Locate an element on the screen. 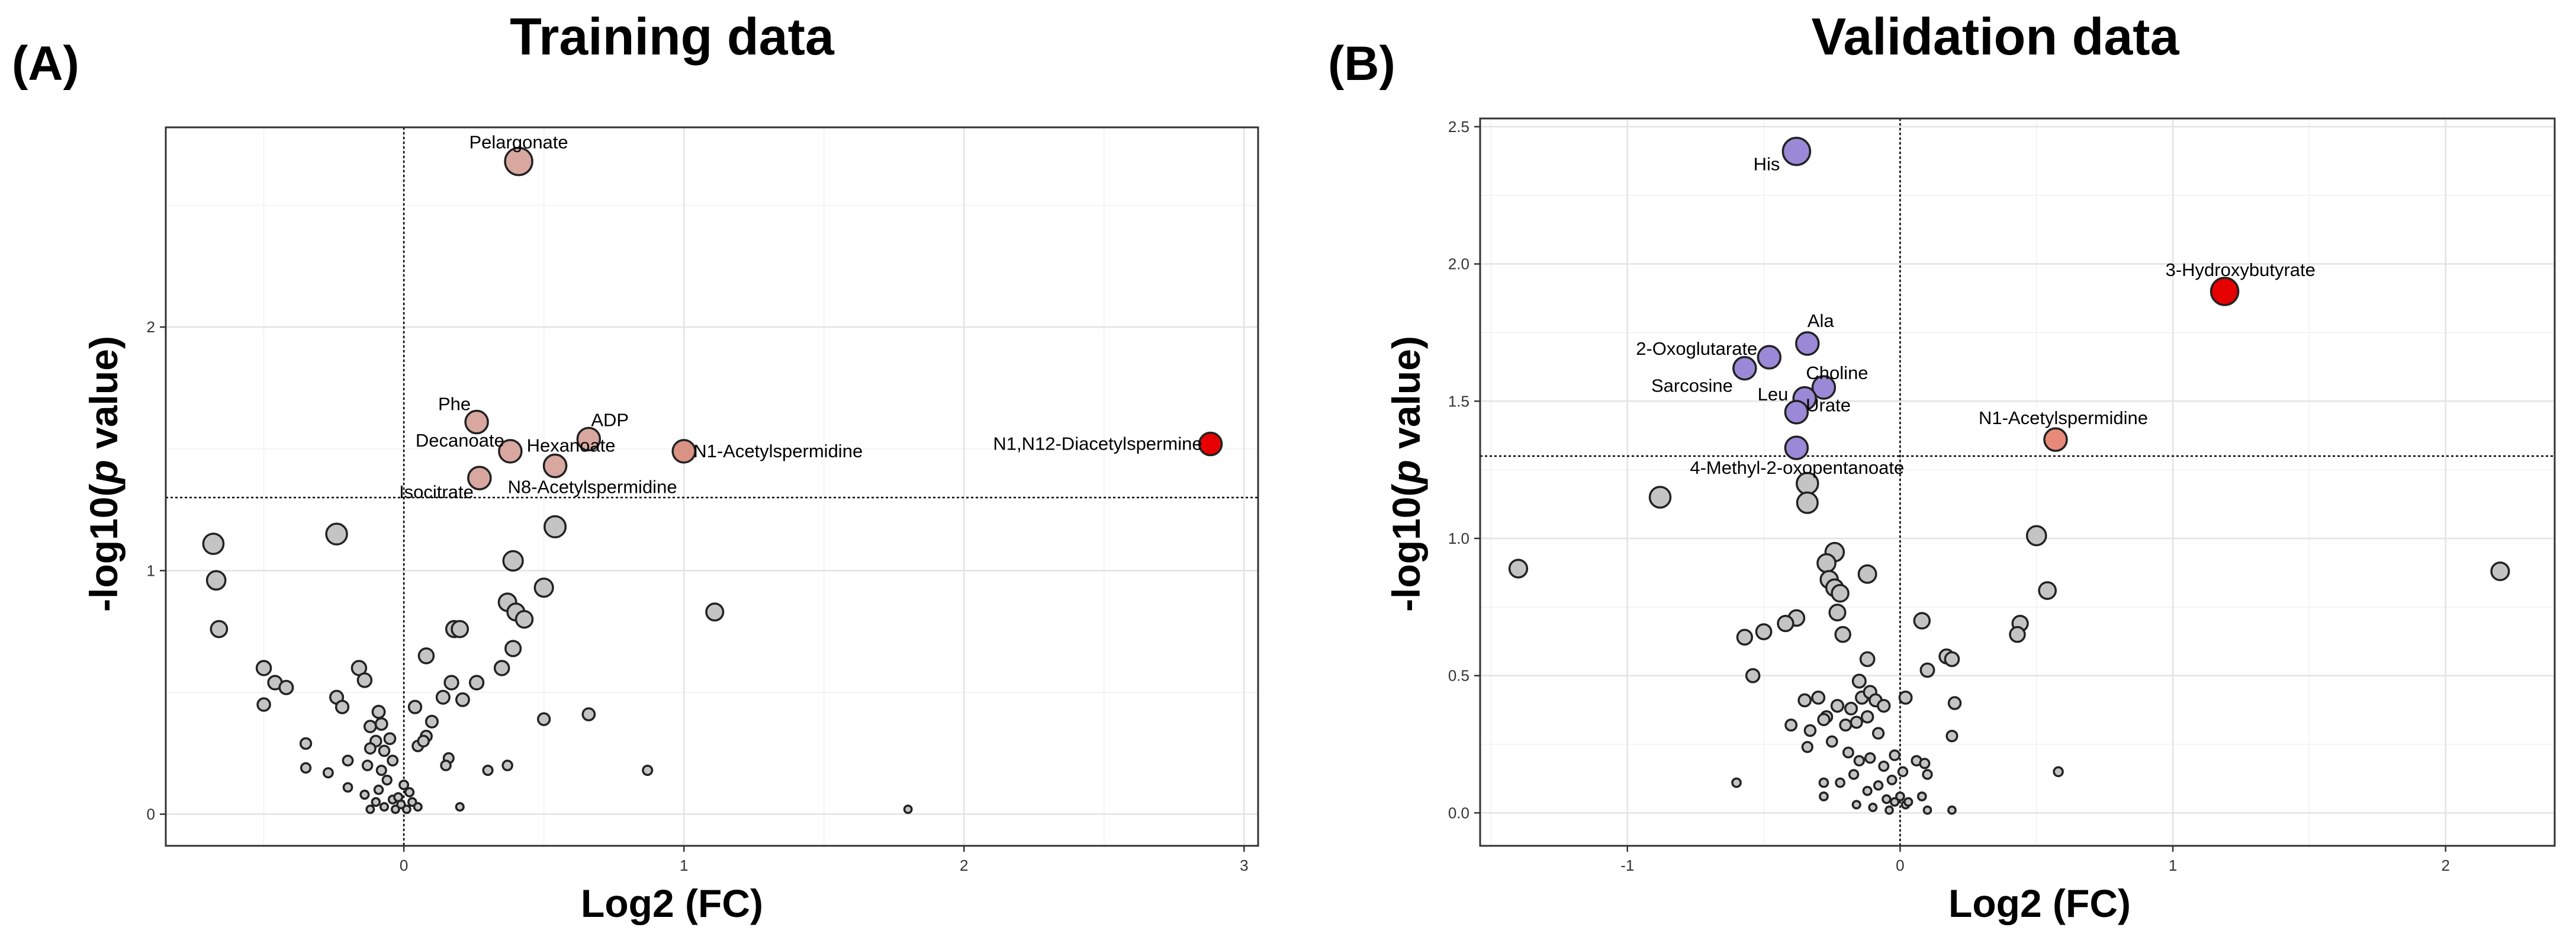  panel-b-y-axis-title: -log10(p value) is located at coordinates (1406, 474).